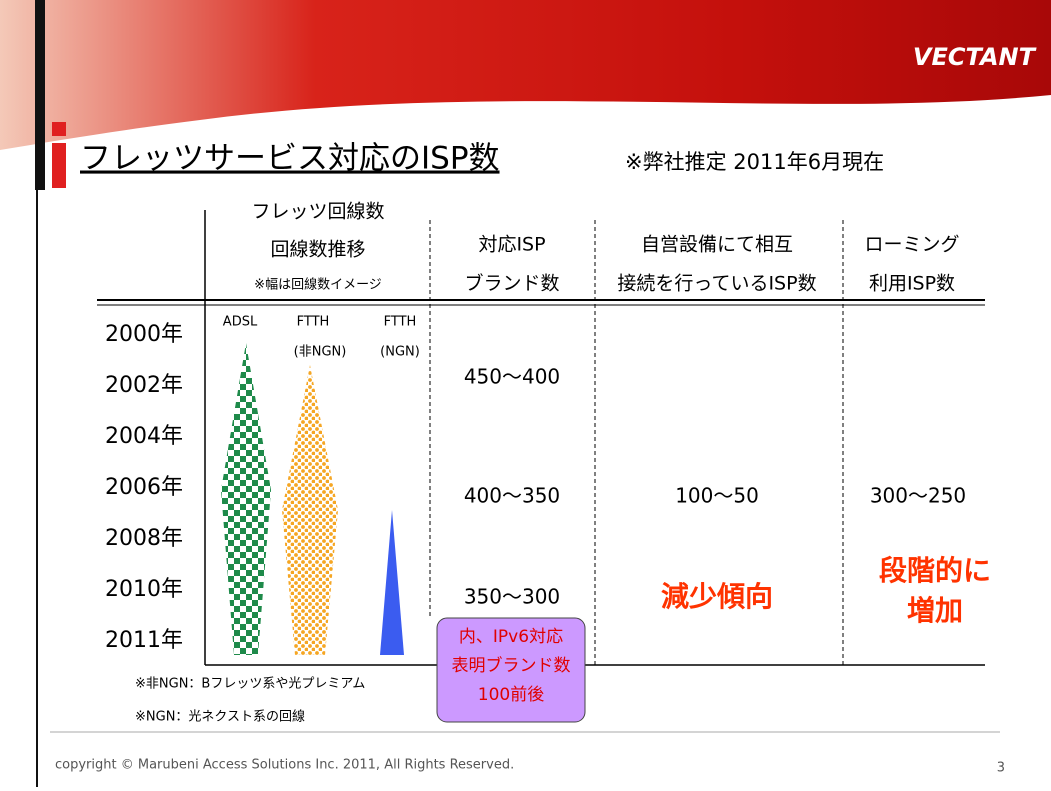 The image size is (1051, 791). Describe the element at coordinates (918, 496) in the screenshot. I see `roaming: 300〜250` at that location.